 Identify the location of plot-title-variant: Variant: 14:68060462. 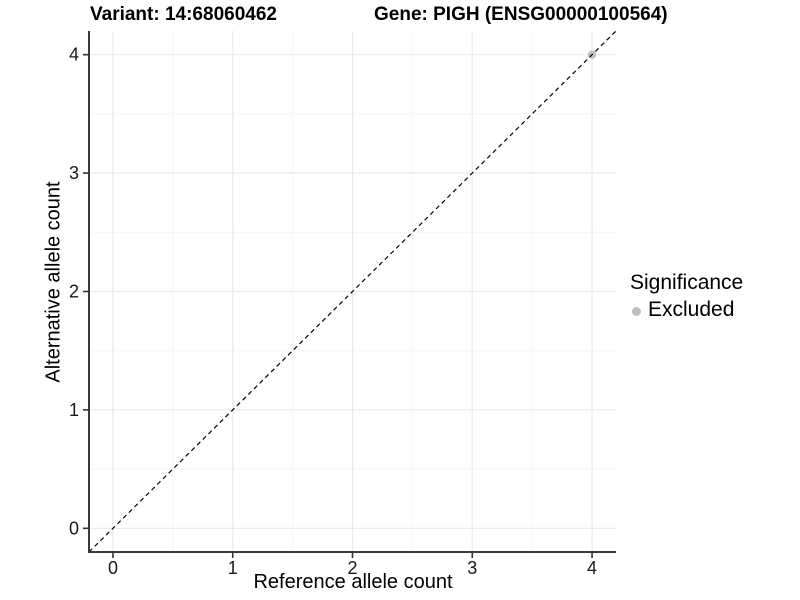
(183, 14).